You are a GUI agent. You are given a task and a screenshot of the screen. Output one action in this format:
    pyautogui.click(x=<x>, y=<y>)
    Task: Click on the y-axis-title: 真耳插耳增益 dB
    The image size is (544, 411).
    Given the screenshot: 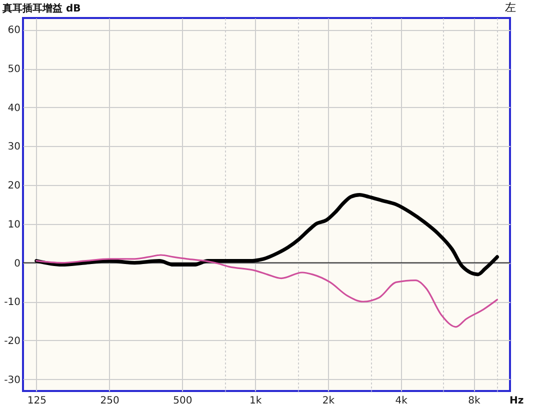 What is the action you would take?
    pyautogui.click(x=41, y=8)
    